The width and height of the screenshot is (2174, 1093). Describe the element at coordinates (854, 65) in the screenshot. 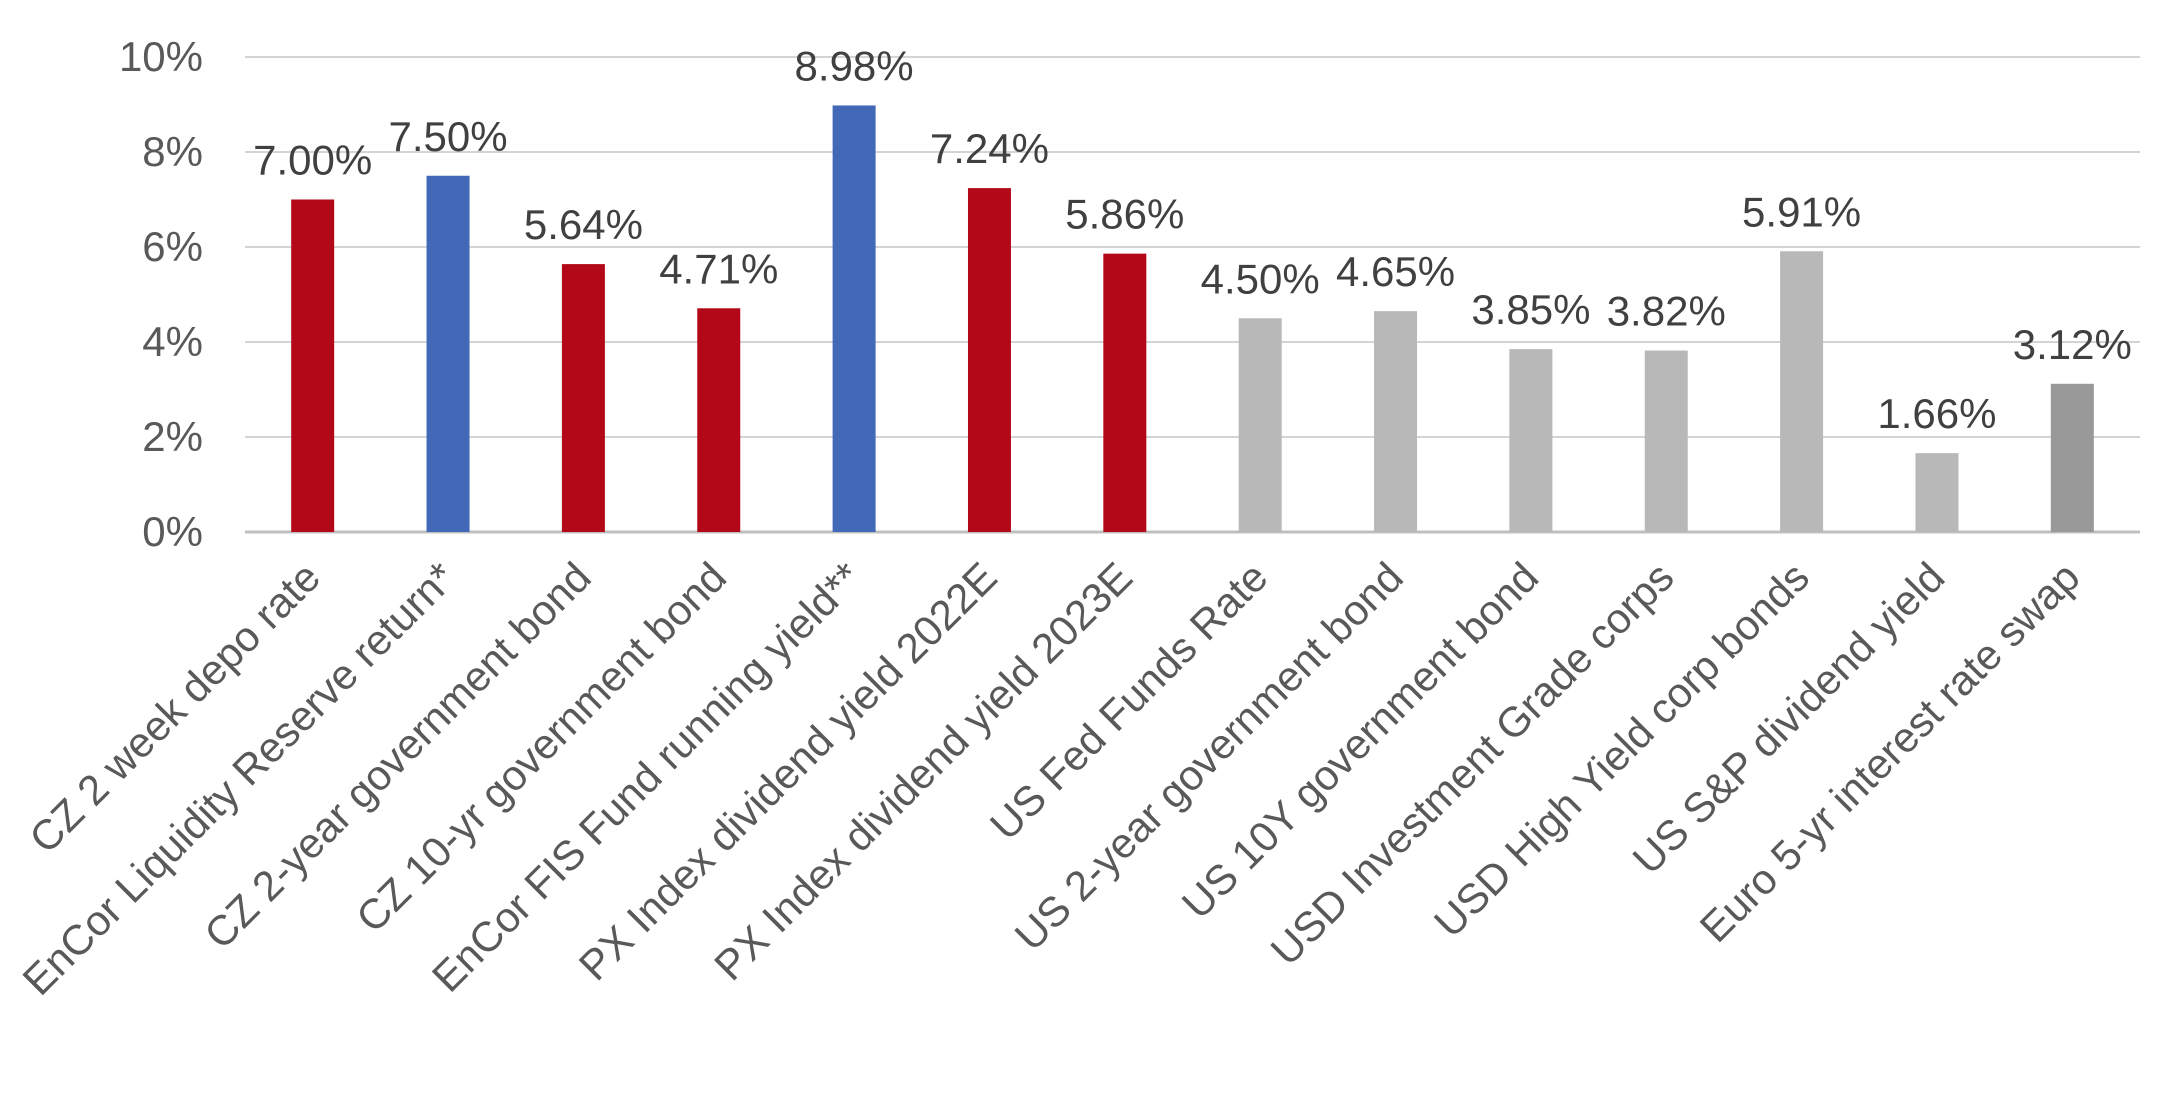

I see `data-label: 8.98%` at that location.